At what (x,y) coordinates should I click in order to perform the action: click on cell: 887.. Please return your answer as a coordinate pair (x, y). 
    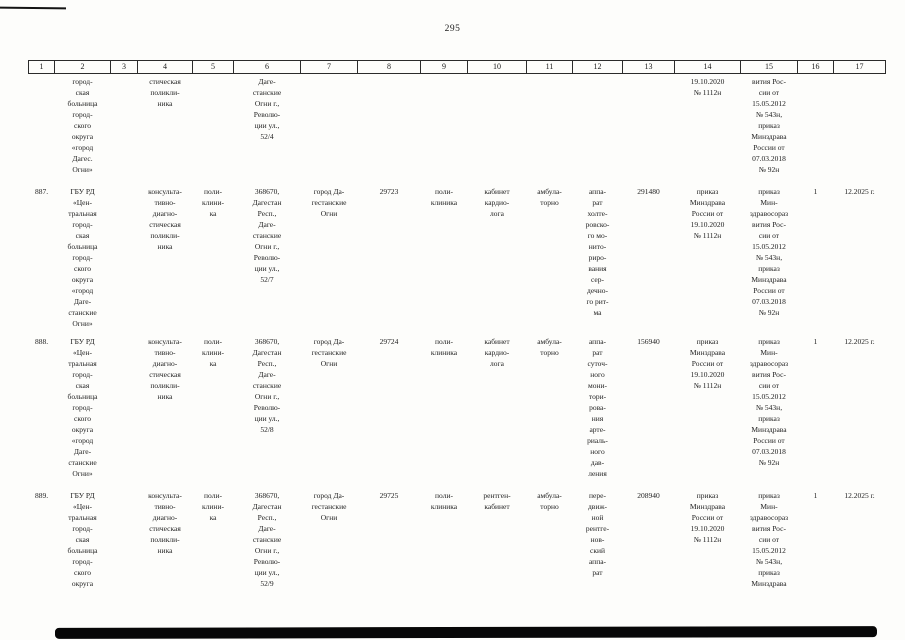
    Looking at the image, I should click on (41, 191).